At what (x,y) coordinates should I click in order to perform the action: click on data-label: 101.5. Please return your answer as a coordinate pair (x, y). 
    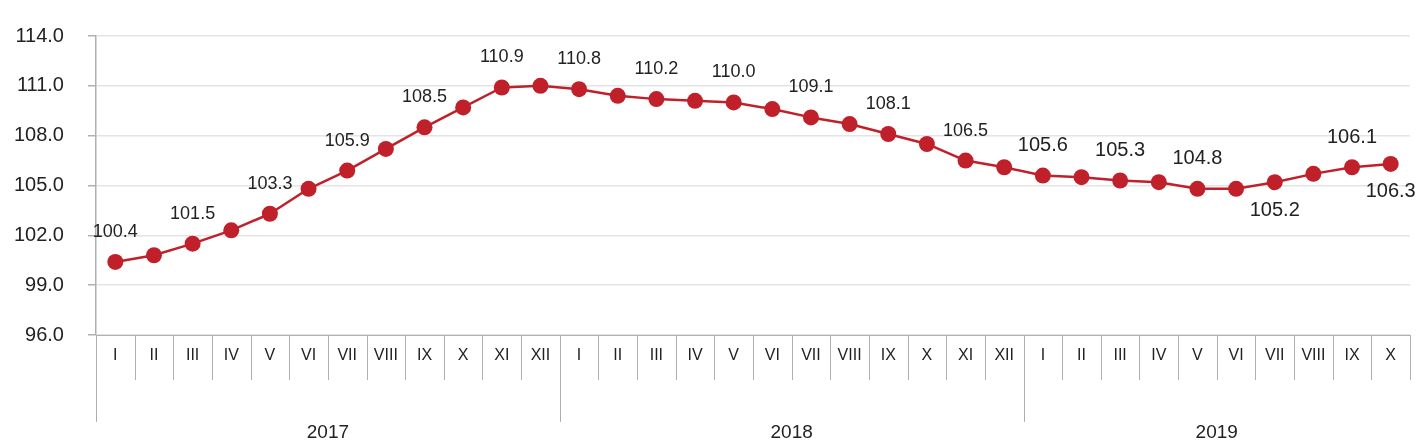
    Looking at the image, I should click on (193, 212).